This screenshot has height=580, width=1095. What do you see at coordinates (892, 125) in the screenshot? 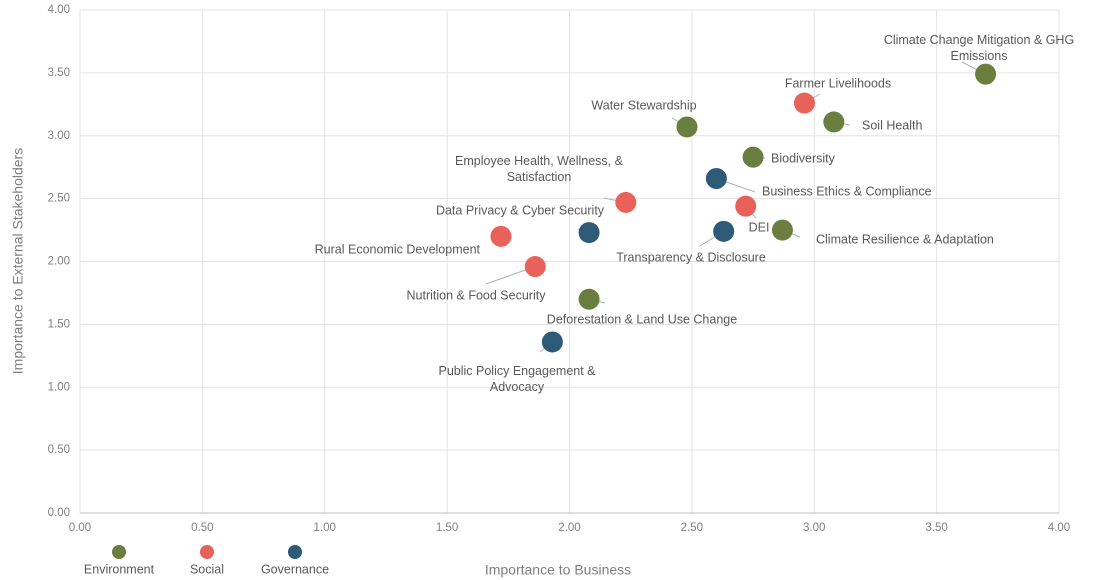
I see `point-label: Soil Health` at bounding box center [892, 125].